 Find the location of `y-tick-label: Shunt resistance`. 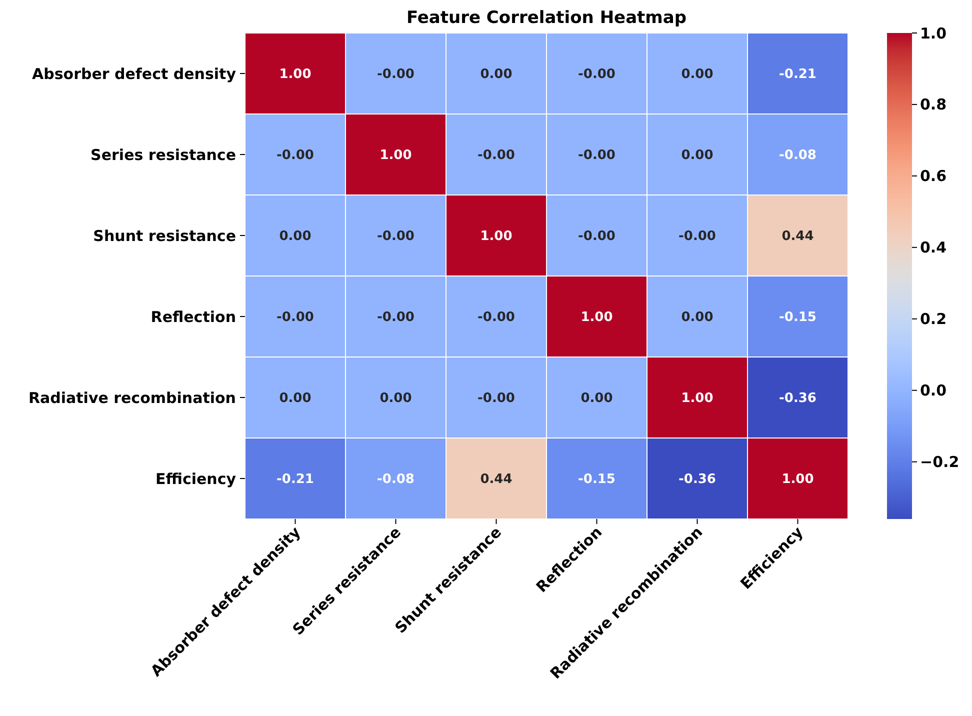

y-tick-label: Shunt resistance is located at coordinates (164, 235).